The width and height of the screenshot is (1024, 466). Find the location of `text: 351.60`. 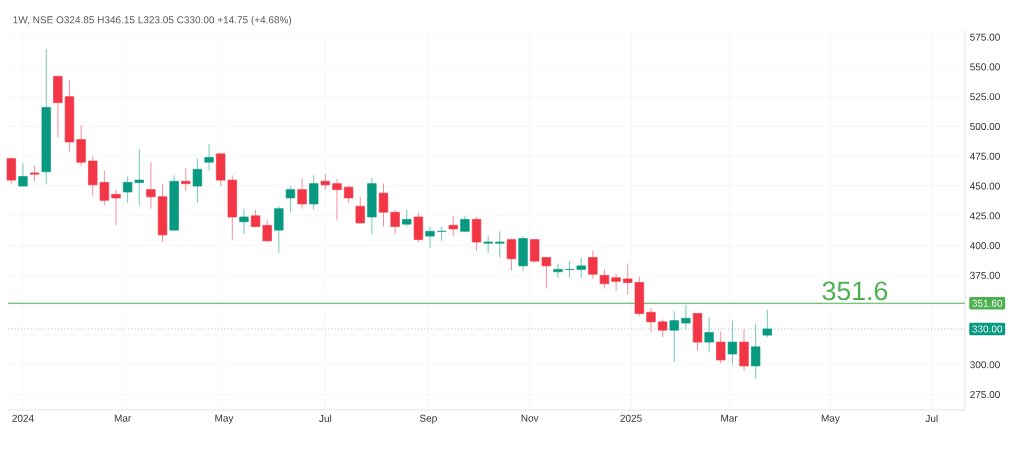

text: 351.60 is located at coordinates (987, 303).